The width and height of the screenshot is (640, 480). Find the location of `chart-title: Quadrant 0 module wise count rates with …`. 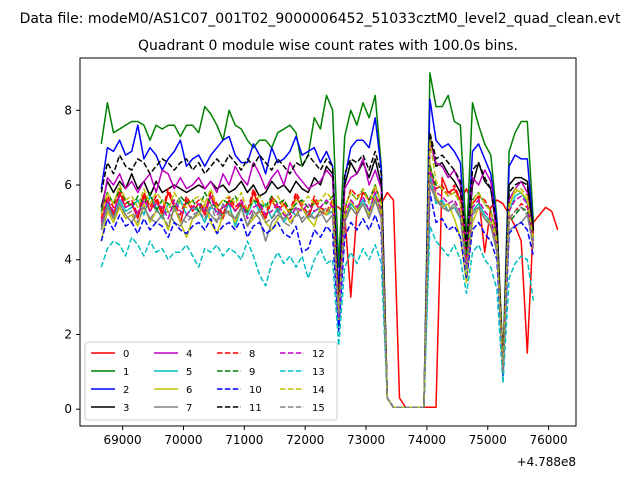

chart-title: Quadrant 0 module wise count rates with … is located at coordinates (328, 46).